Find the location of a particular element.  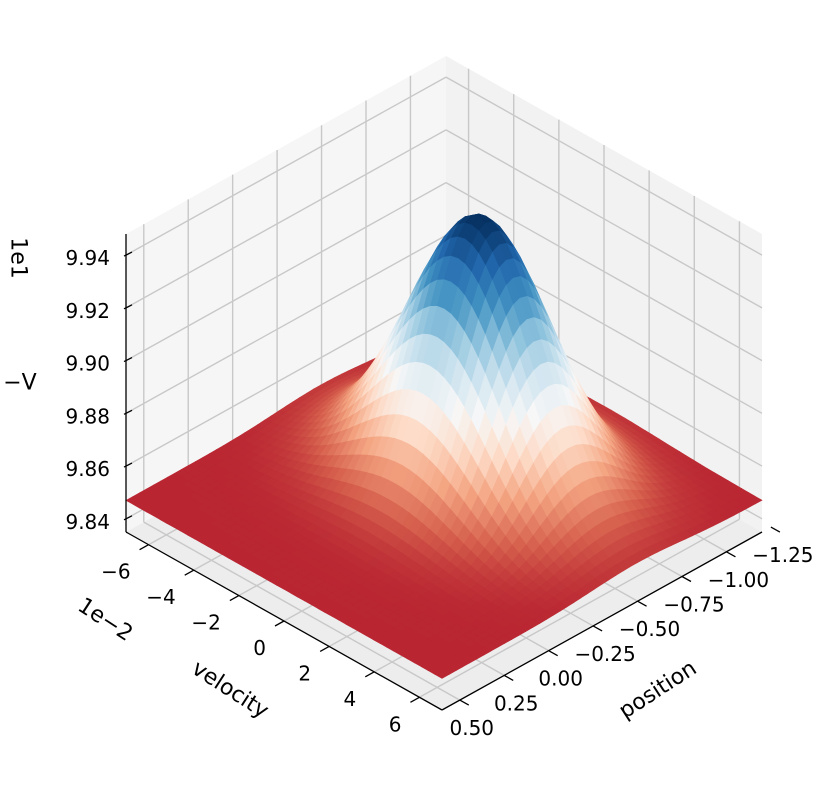

x-tick-label: 0.25 is located at coordinates (516, 703).